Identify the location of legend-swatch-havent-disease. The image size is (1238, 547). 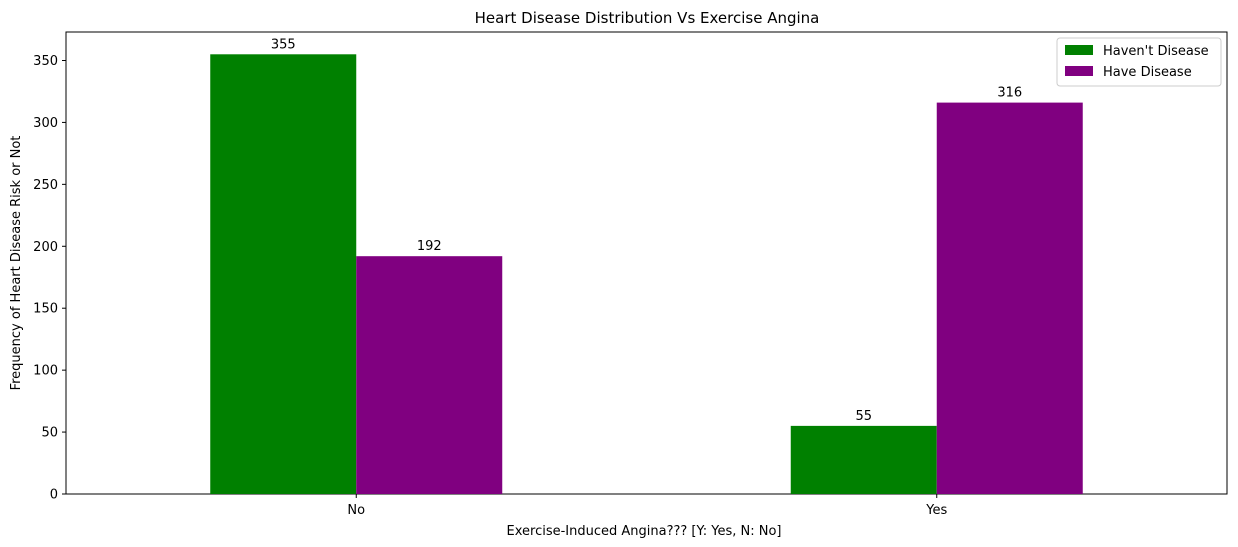
(1079, 50).